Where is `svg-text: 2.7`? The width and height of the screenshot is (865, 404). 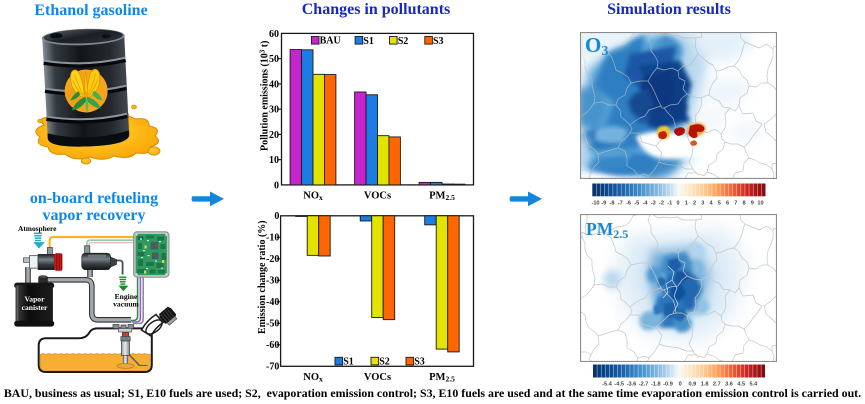 svg-text: 2.7 is located at coordinates (717, 385).